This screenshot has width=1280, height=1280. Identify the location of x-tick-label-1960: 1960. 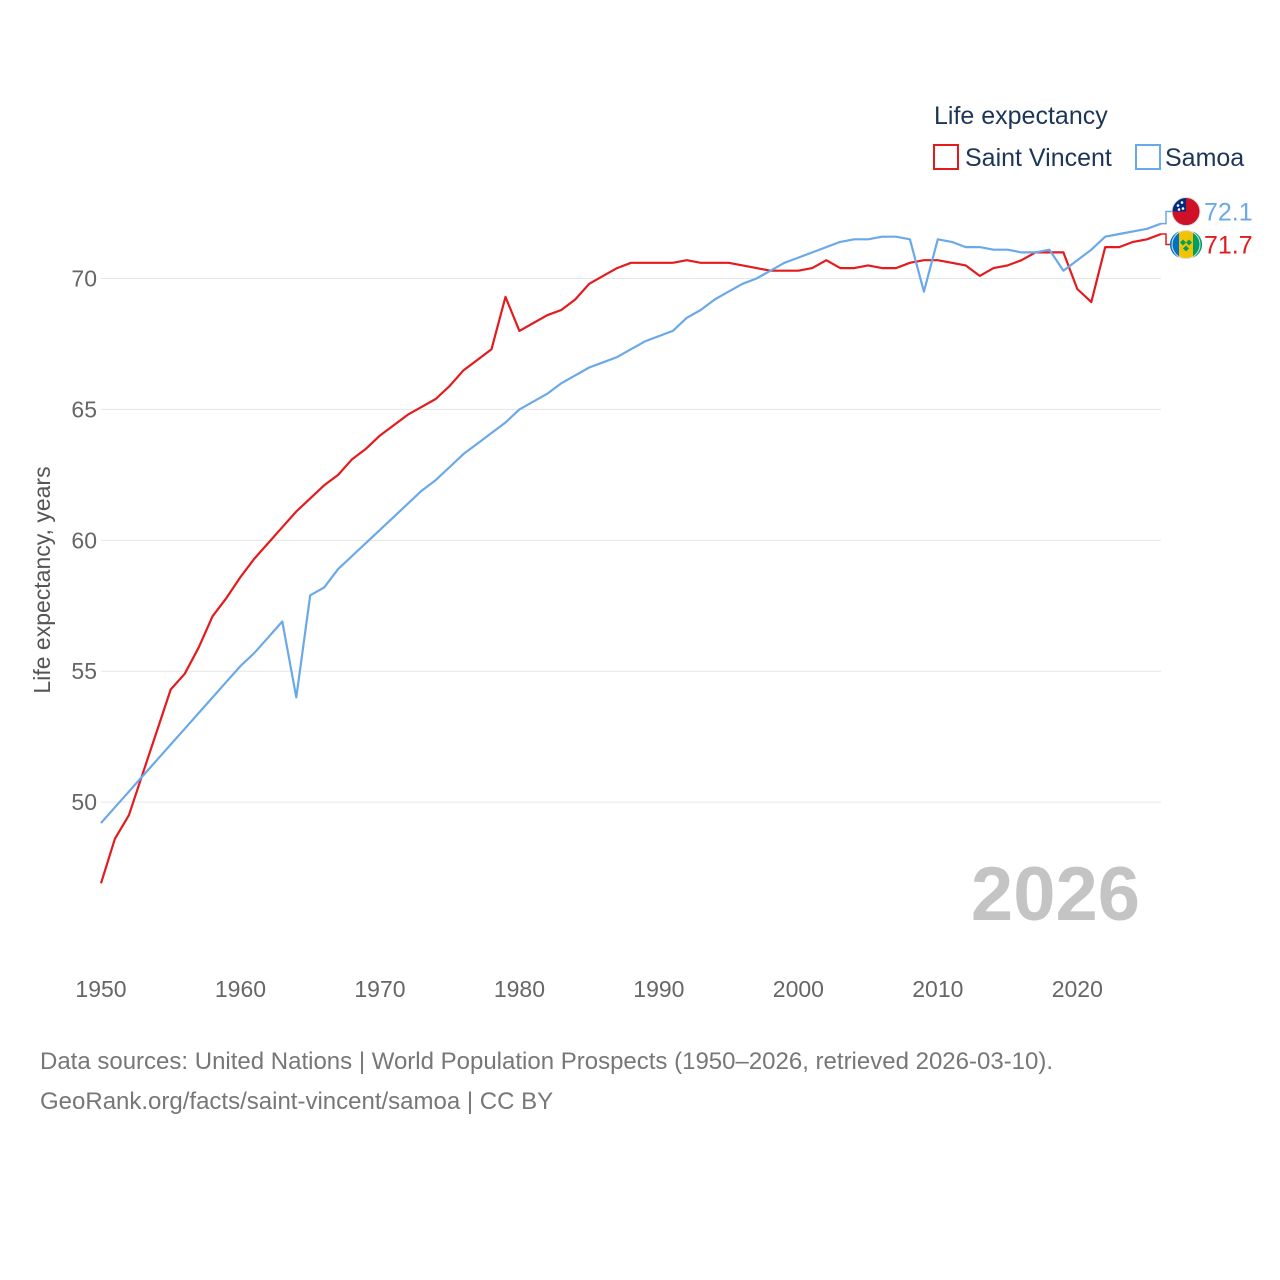
(240, 989).